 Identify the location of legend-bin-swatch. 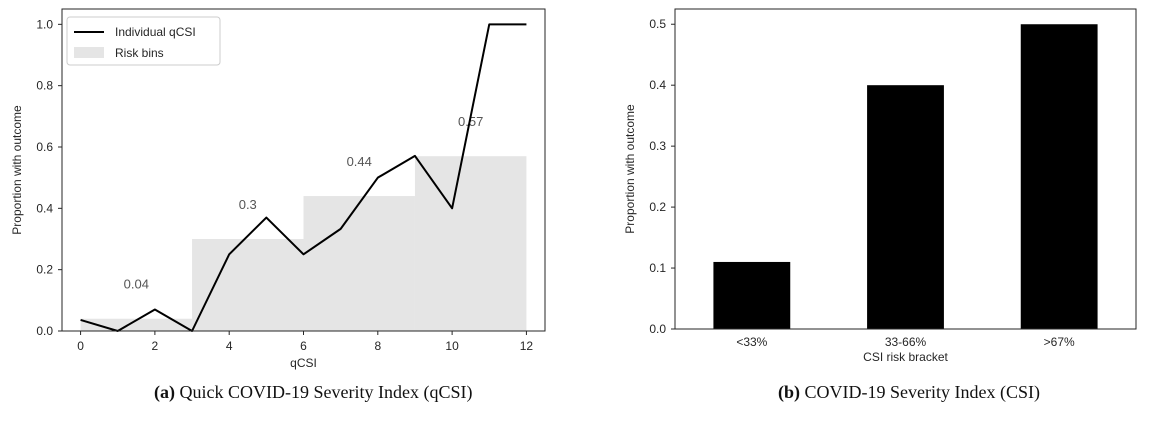
(89, 52).